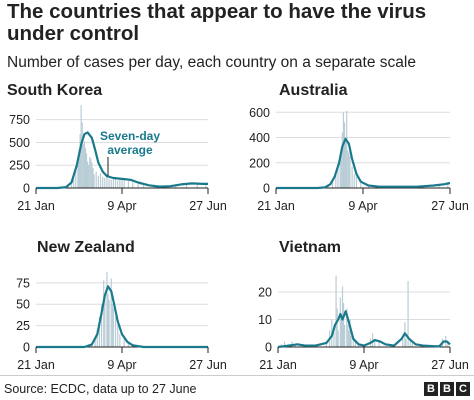 This screenshot has height=400, width=474. I want to click on y-tick-label: 20, so click(265, 293).